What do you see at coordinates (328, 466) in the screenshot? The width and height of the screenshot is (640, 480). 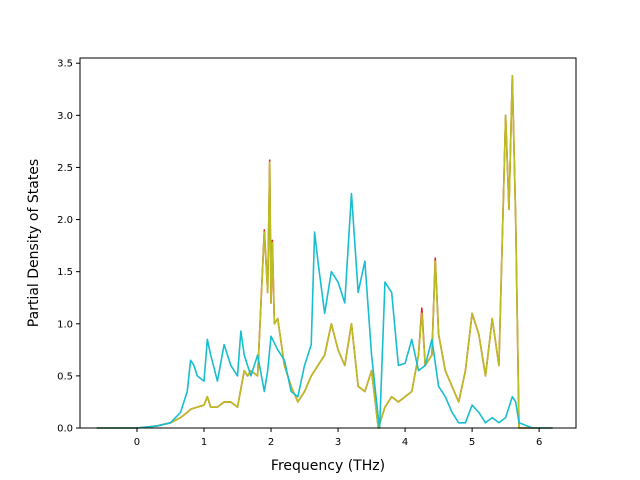 I see `x-axis-title: Frequency (THz)` at bounding box center [328, 466].